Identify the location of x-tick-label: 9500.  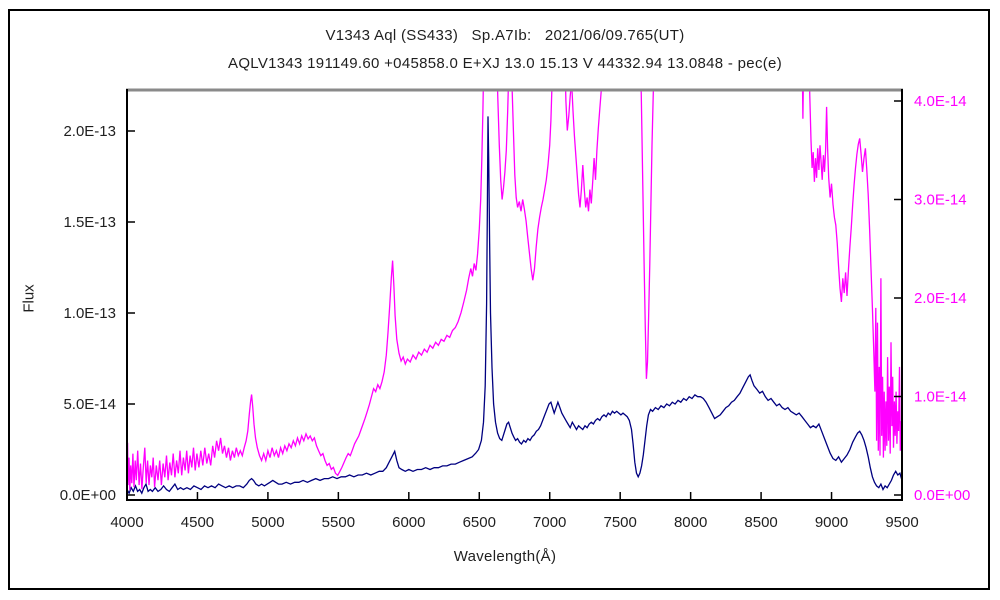
(901, 522).